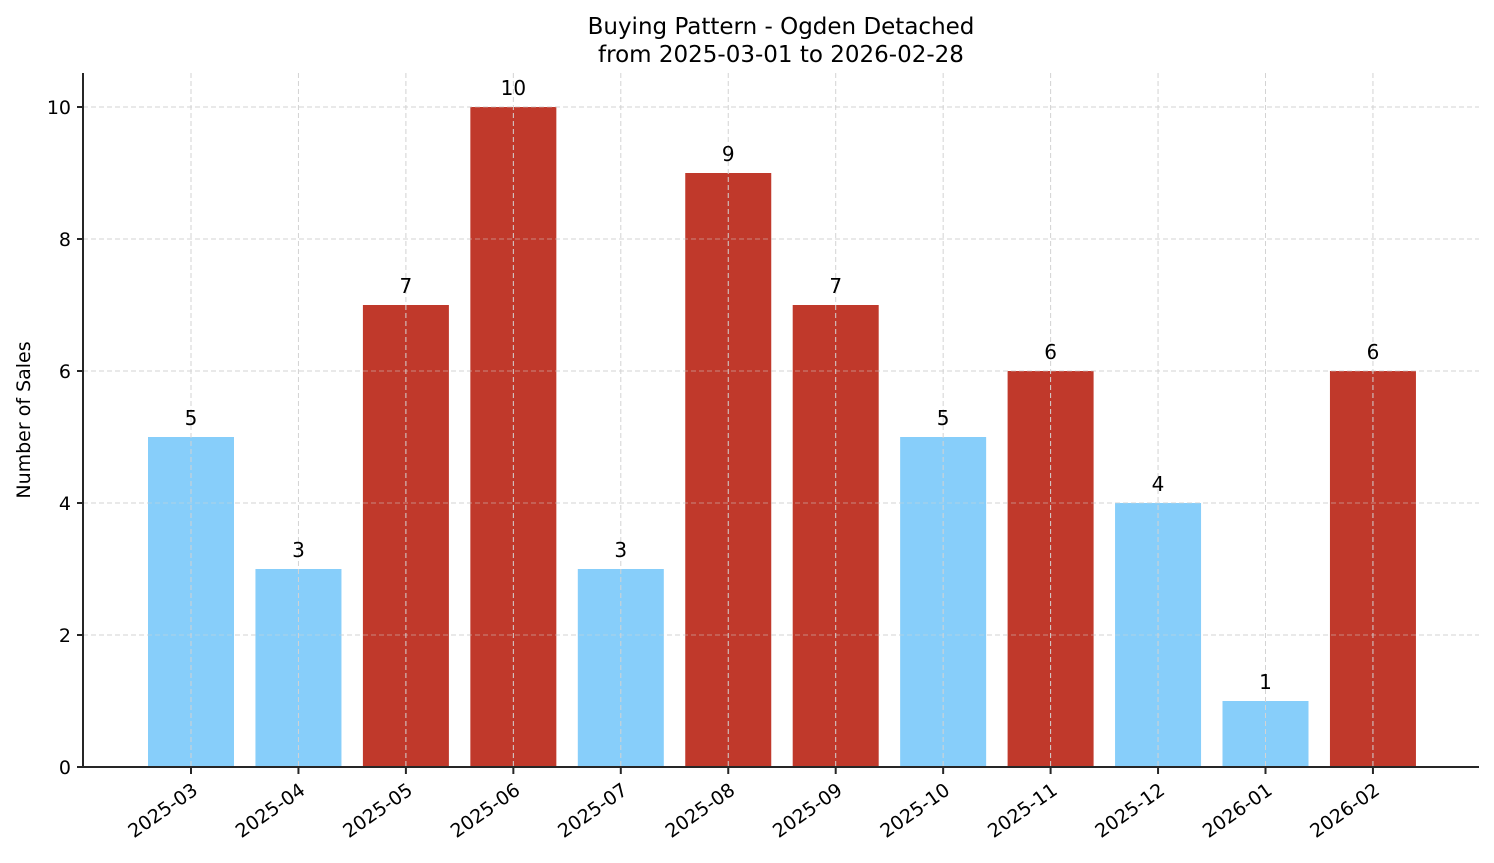 The image size is (1494, 863). What do you see at coordinates (1345, 811) in the screenshot?
I see `x-tick-label: 2026-02` at bounding box center [1345, 811].